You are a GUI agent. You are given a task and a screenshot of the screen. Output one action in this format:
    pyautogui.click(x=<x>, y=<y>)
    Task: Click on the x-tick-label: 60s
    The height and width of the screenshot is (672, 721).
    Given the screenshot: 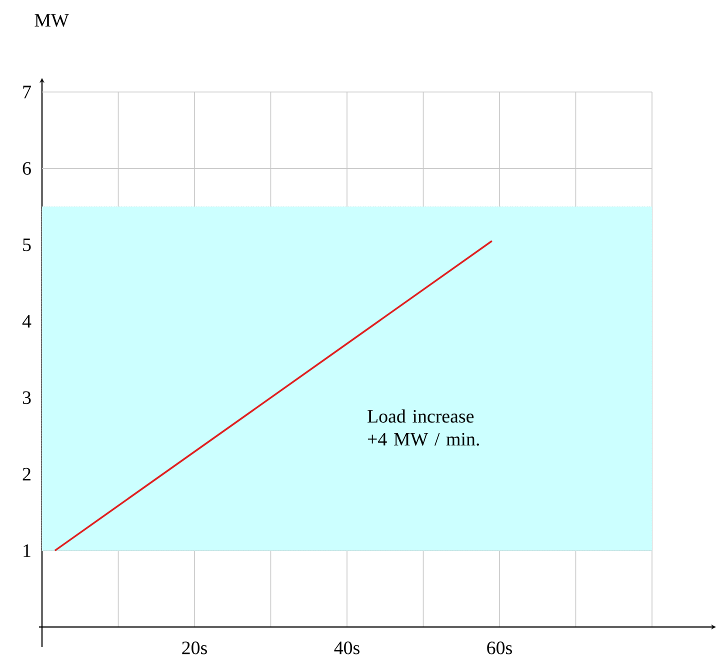 What is the action you would take?
    pyautogui.click(x=499, y=648)
    